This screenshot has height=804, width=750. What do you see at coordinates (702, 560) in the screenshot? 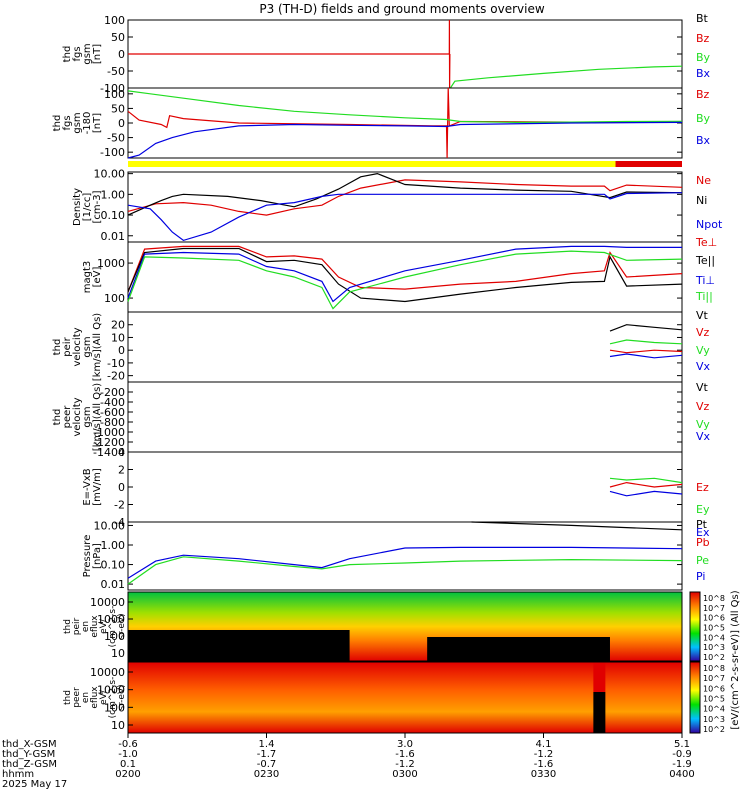
I see `legend-entry: Pe` at bounding box center [702, 560].